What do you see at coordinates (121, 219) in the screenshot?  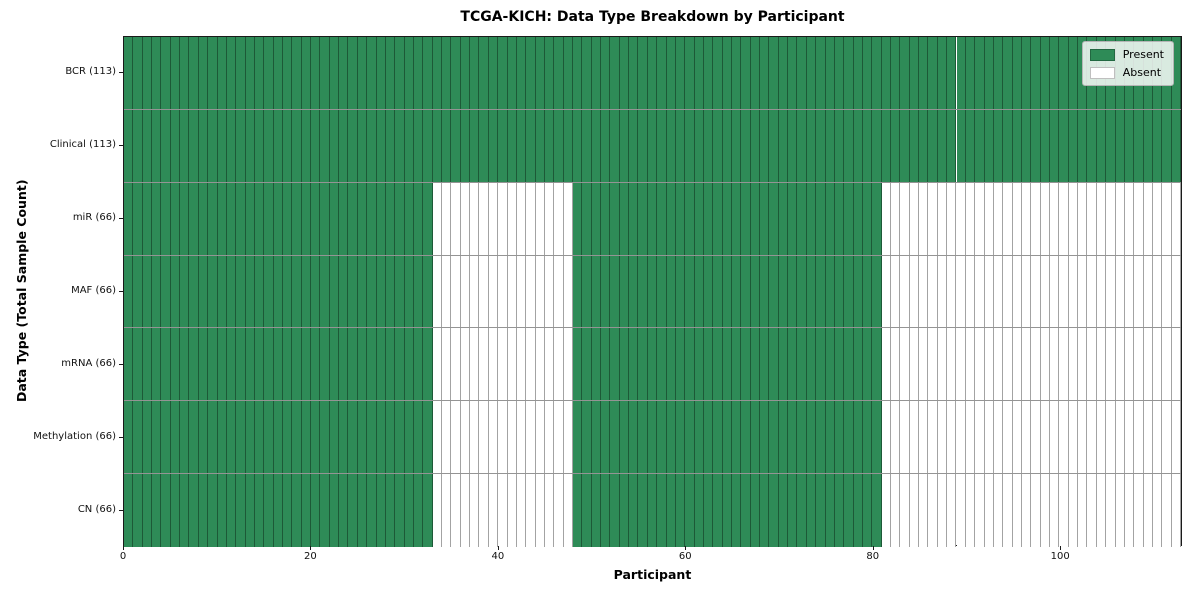 I see `y-tick-mark` at bounding box center [121, 219].